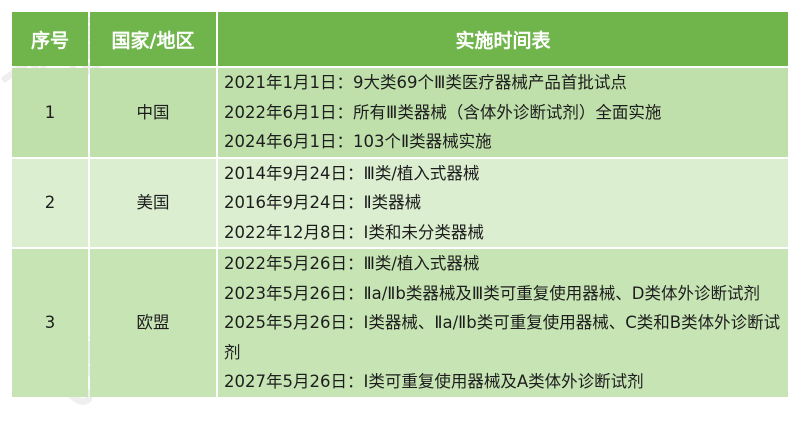 Image resolution: width=800 pixels, height=444 pixels. I want to click on header-row: 序号 国家/地区 实施时间表, so click(400, 39).